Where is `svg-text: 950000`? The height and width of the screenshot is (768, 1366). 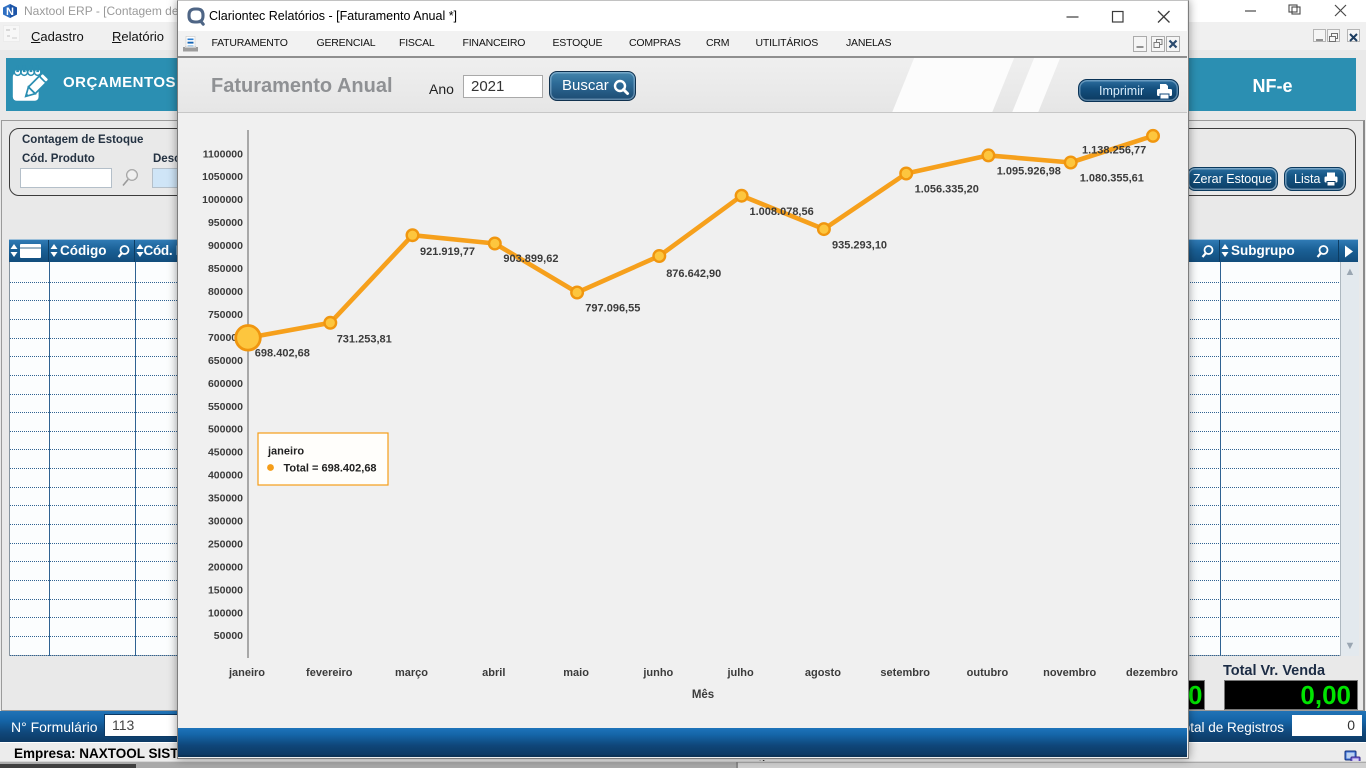
svg-text: 950000 is located at coordinates (225, 223).